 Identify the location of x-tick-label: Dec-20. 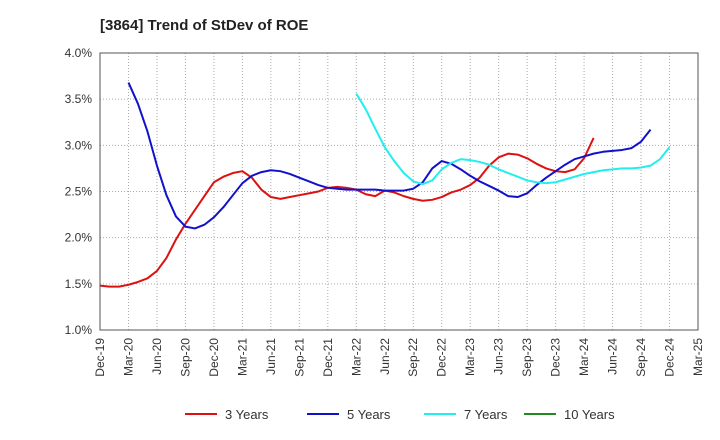
(214, 357).